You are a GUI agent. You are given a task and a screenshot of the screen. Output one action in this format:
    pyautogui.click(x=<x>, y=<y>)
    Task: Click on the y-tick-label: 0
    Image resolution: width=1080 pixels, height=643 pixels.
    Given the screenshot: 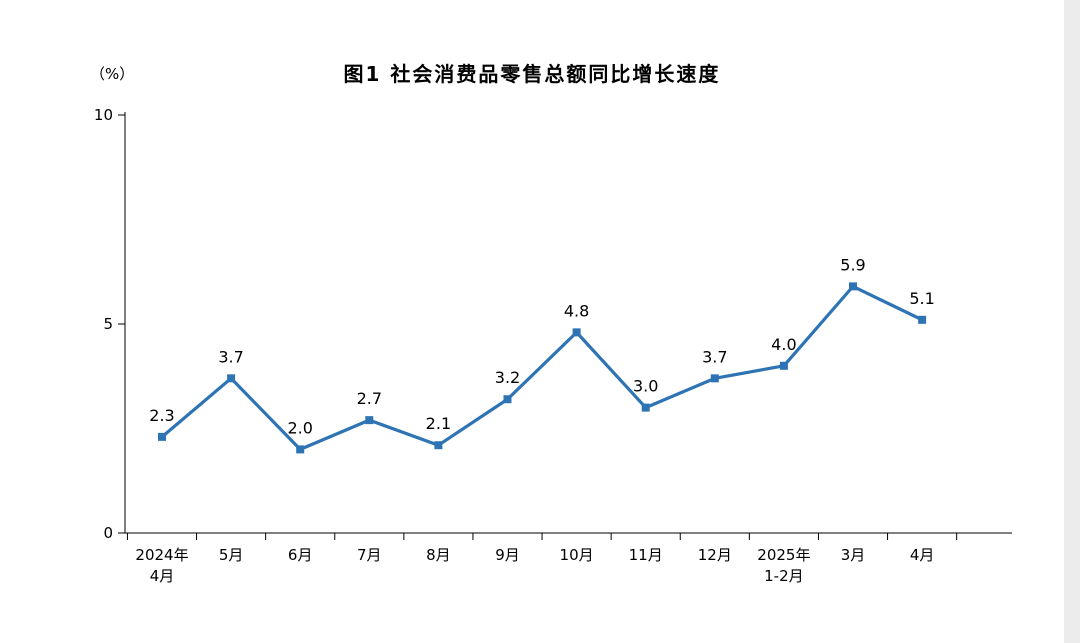 What is the action you would take?
    pyautogui.click(x=108, y=533)
    